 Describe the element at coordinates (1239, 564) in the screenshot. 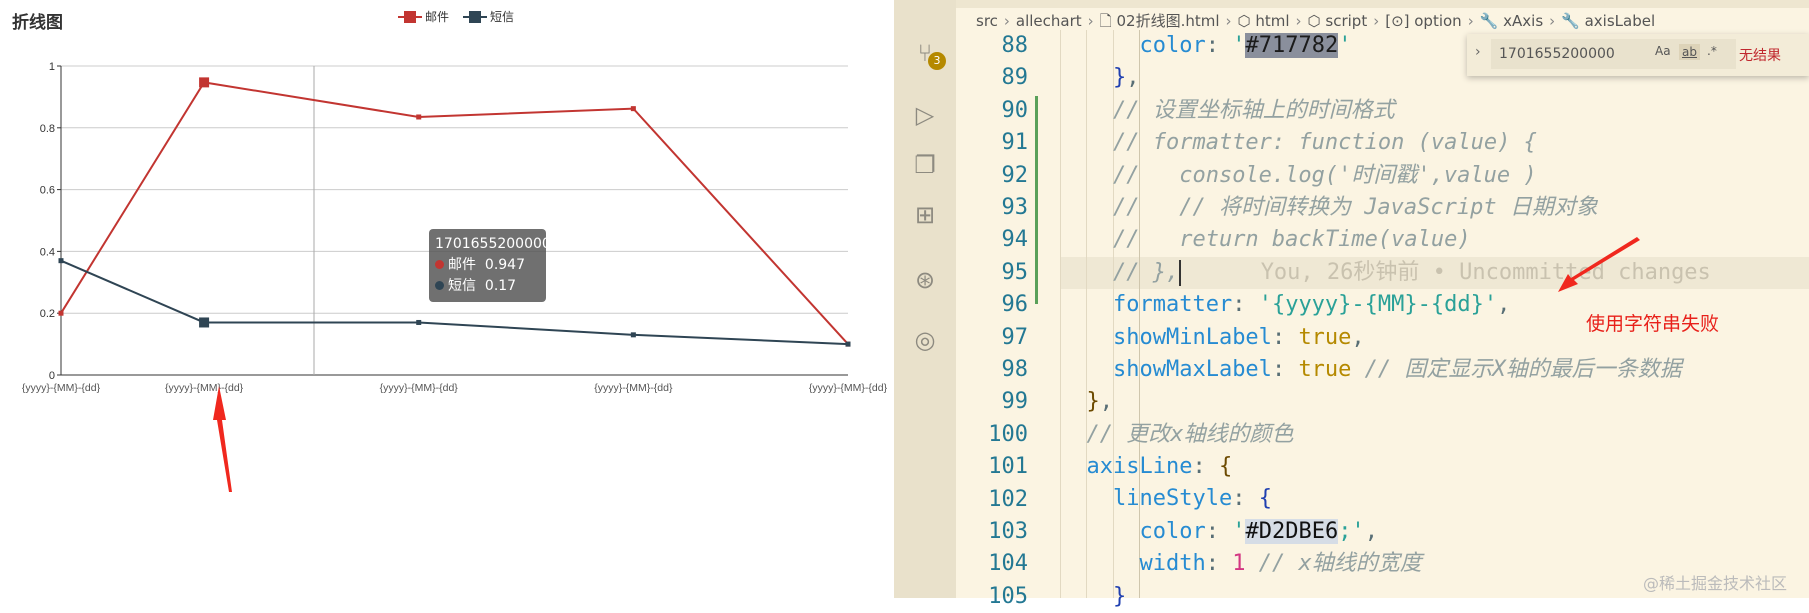

I see `code-token: 1` at that location.